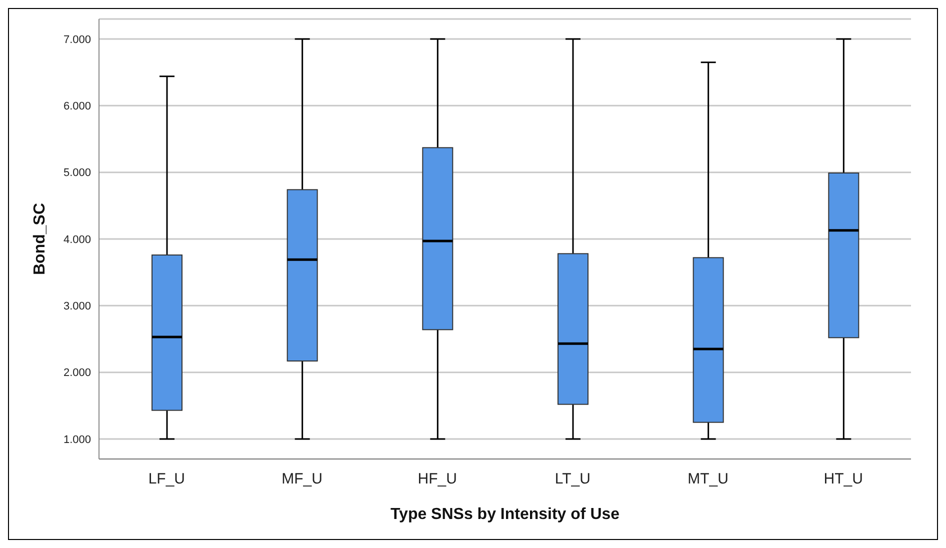 Image resolution: width=946 pixels, height=548 pixels. Describe the element at coordinates (708, 479) in the screenshot. I see `x-tick-label: MT_U` at that location.